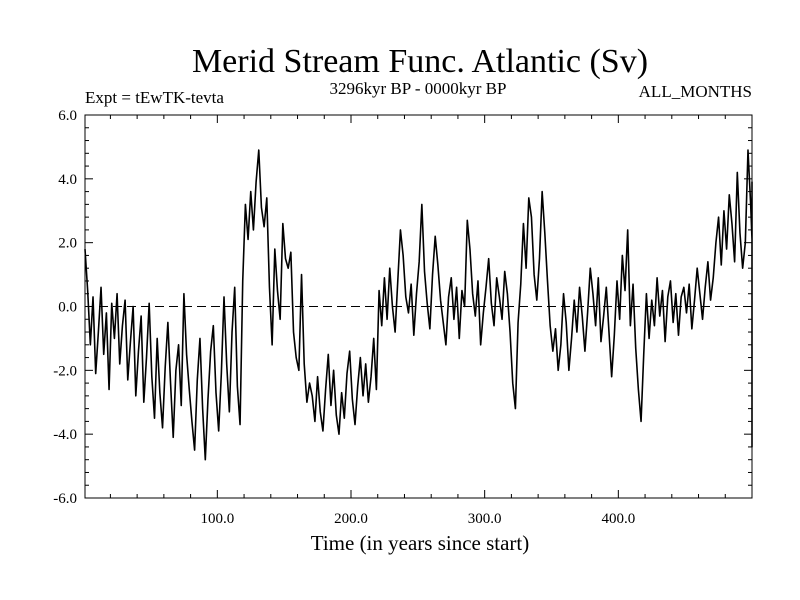  Describe the element at coordinates (418, 88) in the screenshot. I see `time-range-label: 3296kyr BP - 0000kyr BP` at that location.